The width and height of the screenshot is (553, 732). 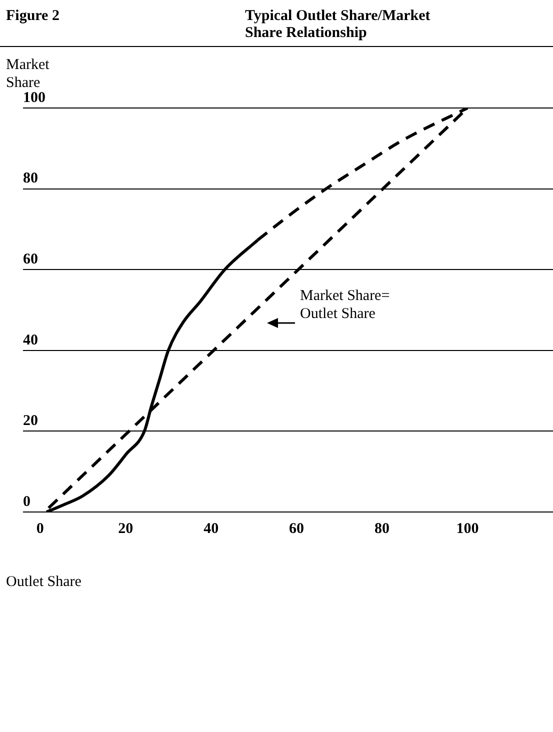 What do you see at coordinates (296, 528) in the screenshot?
I see `x-tick-label: 60` at bounding box center [296, 528].